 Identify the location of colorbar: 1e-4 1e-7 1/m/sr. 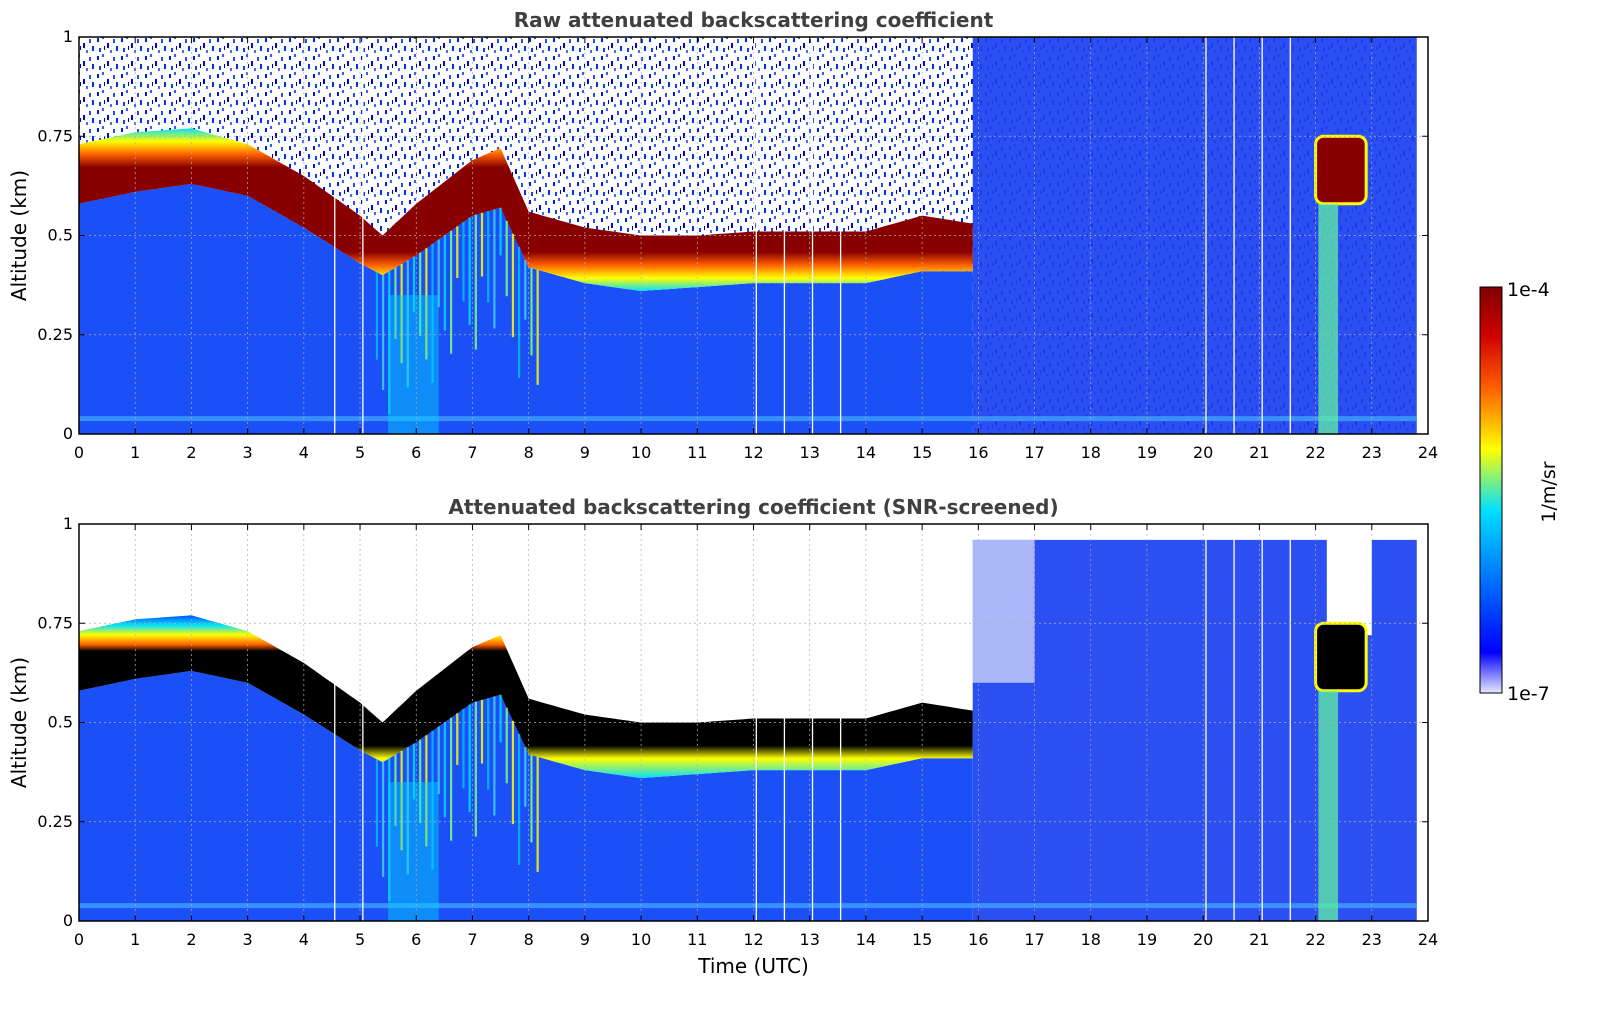
(1519, 492).